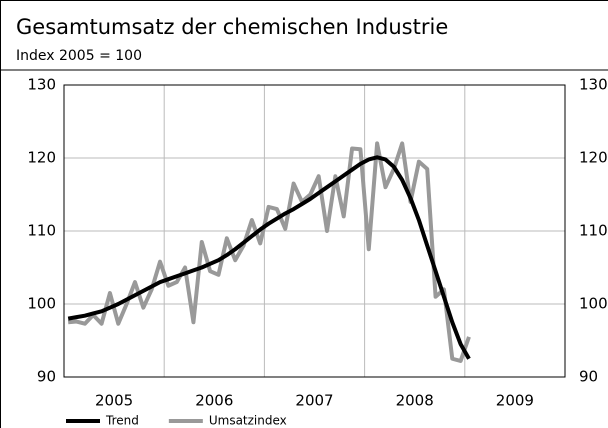 The height and width of the screenshot is (428, 608). Describe the element at coordinates (41, 85) in the screenshot. I see `y-tick-label: 130` at that location.